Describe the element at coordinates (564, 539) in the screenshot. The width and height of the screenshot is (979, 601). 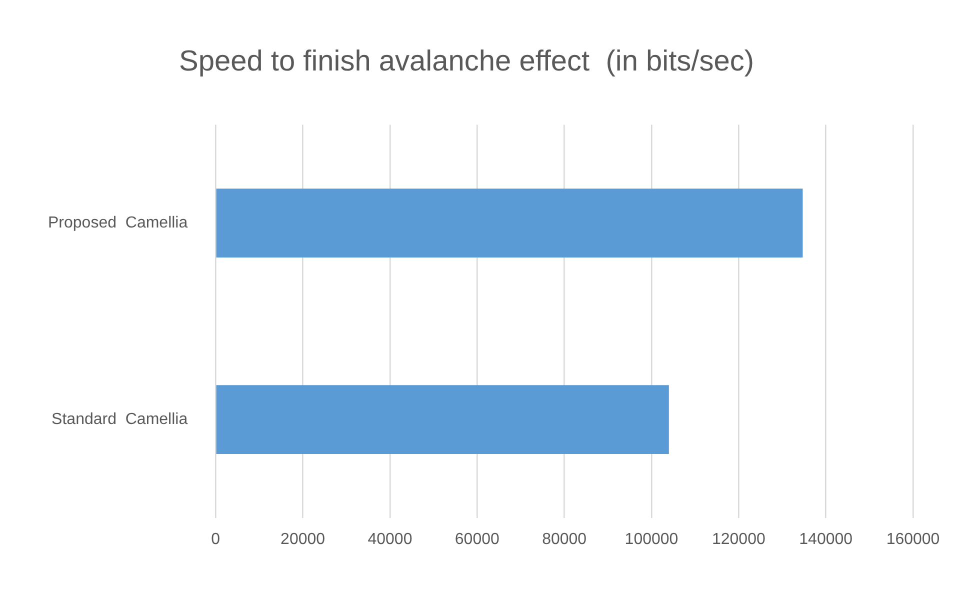
I see `x-tick-label: 80000` at that location.